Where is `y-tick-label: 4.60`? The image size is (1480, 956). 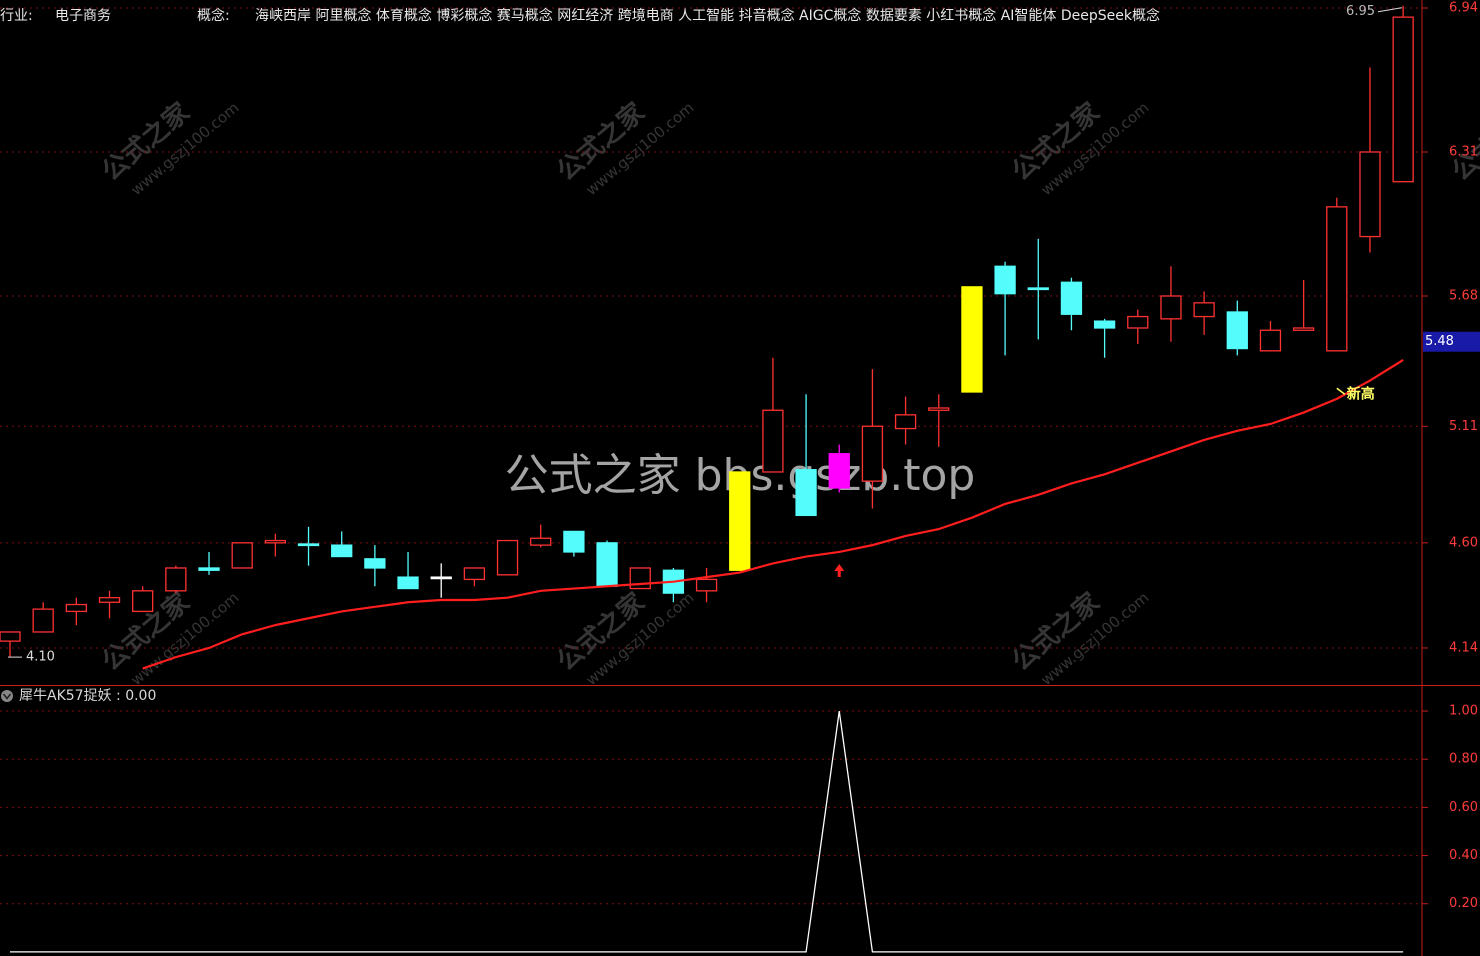
y-tick-label: 4.60 is located at coordinates (1463, 542).